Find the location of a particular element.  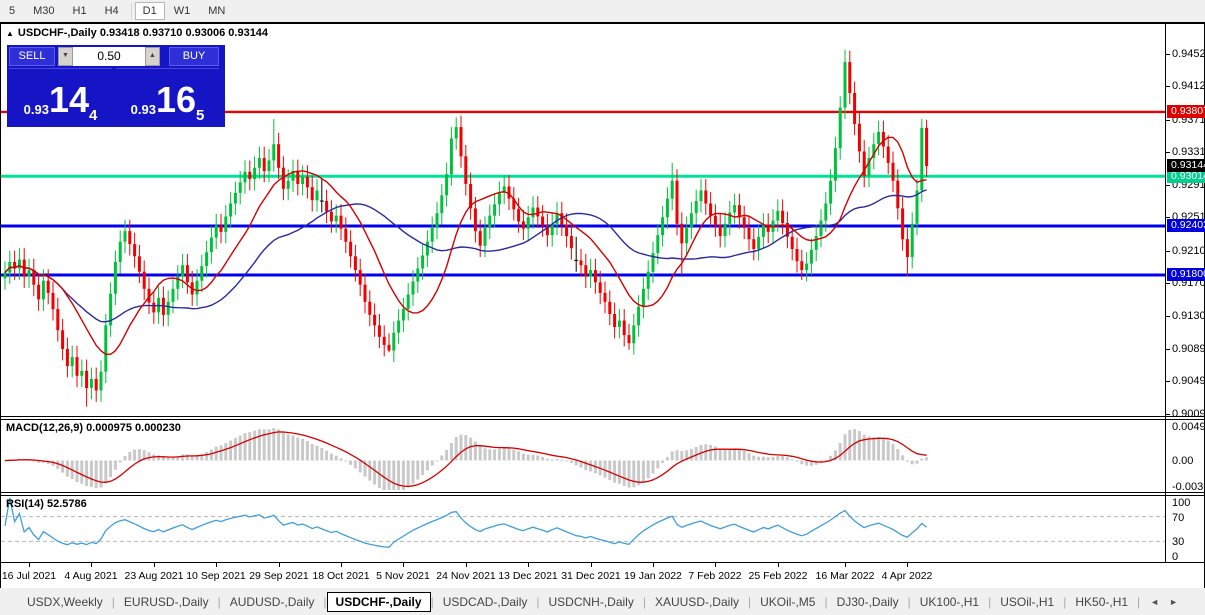

chart-tab-usdx-weekly: USDX,Weekly is located at coordinates (65, 601).